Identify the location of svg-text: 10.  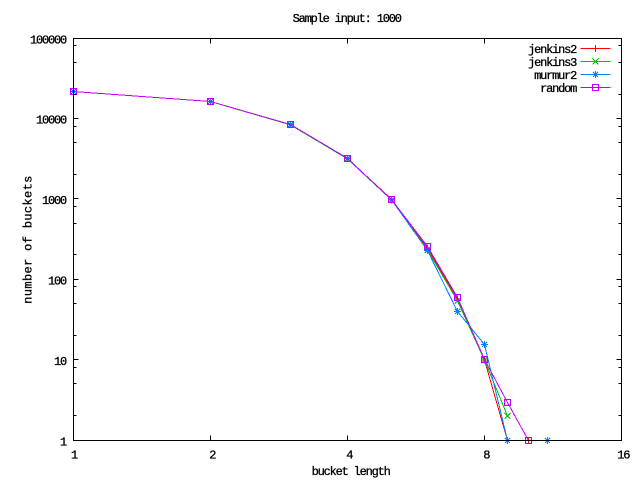
(60, 362).